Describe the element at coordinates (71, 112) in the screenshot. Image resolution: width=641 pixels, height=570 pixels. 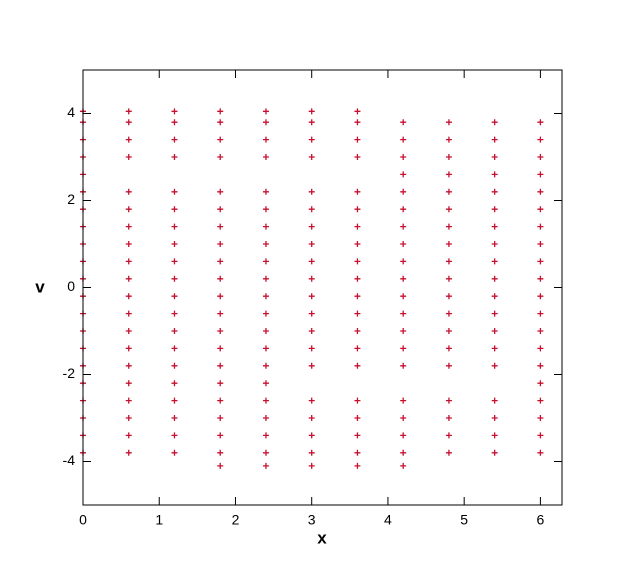
I see `y-tick-label: 4` at that location.